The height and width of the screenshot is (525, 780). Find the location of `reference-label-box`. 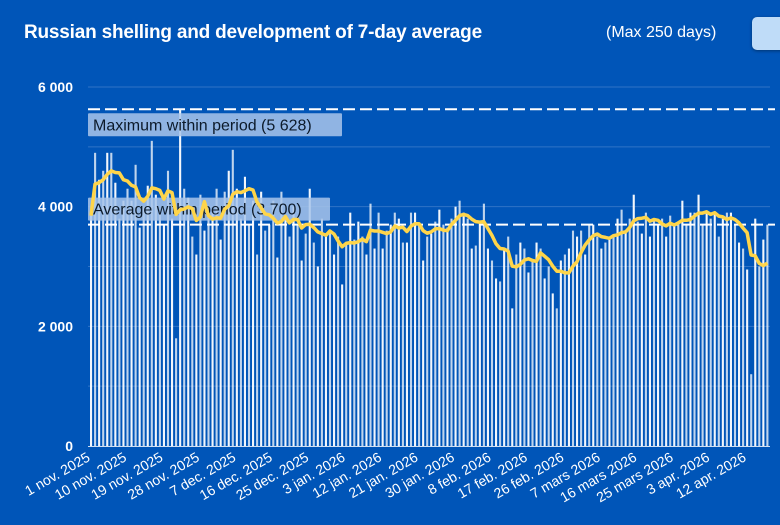

reference-label-box is located at coordinates (215, 125).